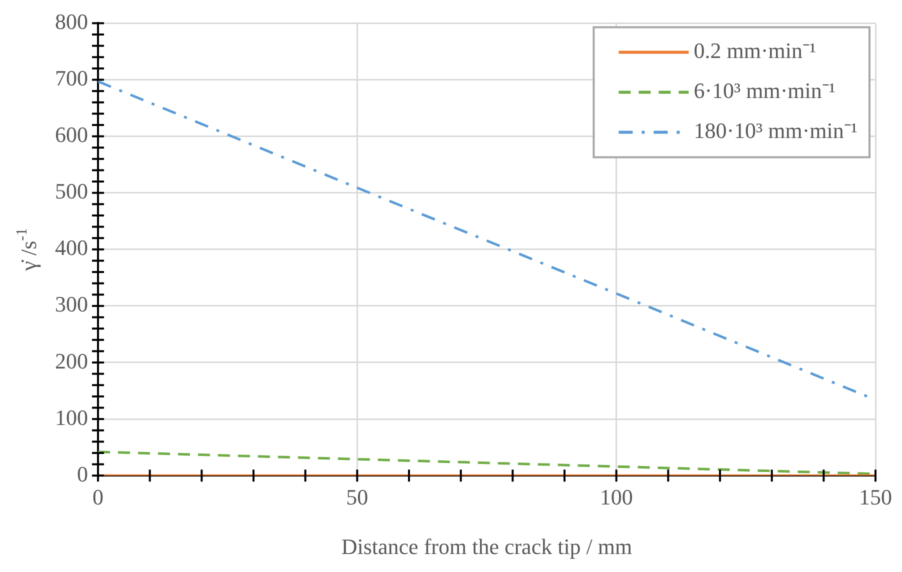  What do you see at coordinates (875, 497) in the screenshot?
I see `x-tick-label: 150` at bounding box center [875, 497].